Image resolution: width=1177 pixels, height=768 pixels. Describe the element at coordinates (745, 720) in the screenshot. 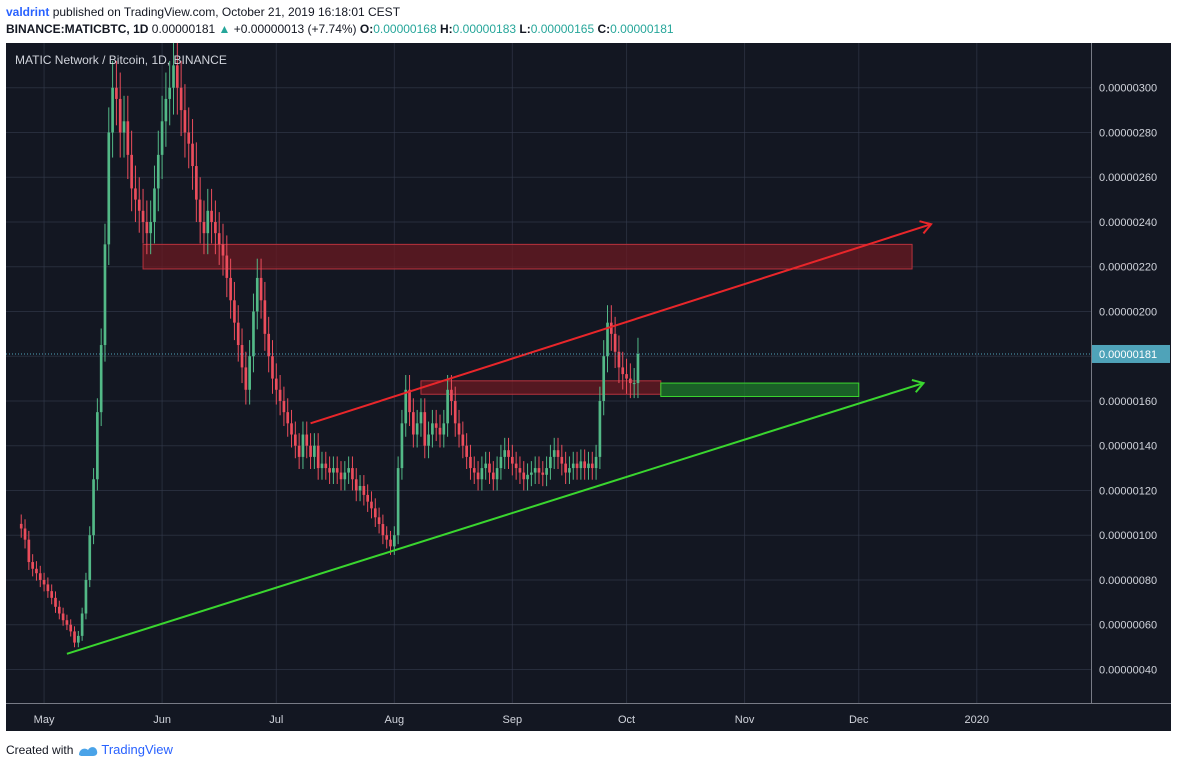

I see `x-tick-label: Nov` at that location.